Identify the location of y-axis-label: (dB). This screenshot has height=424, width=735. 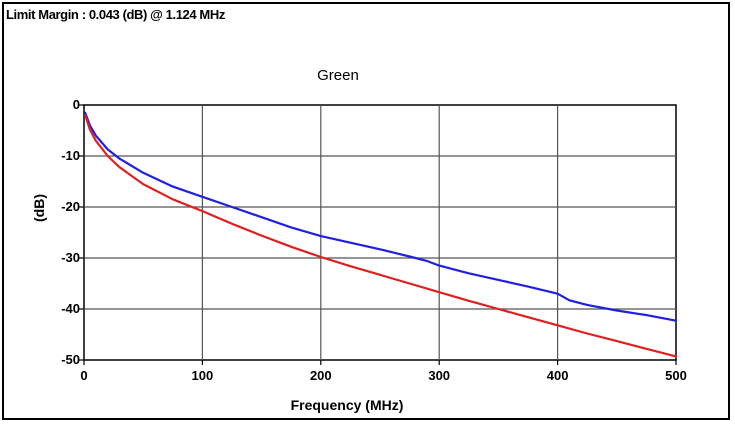
(39, 208).